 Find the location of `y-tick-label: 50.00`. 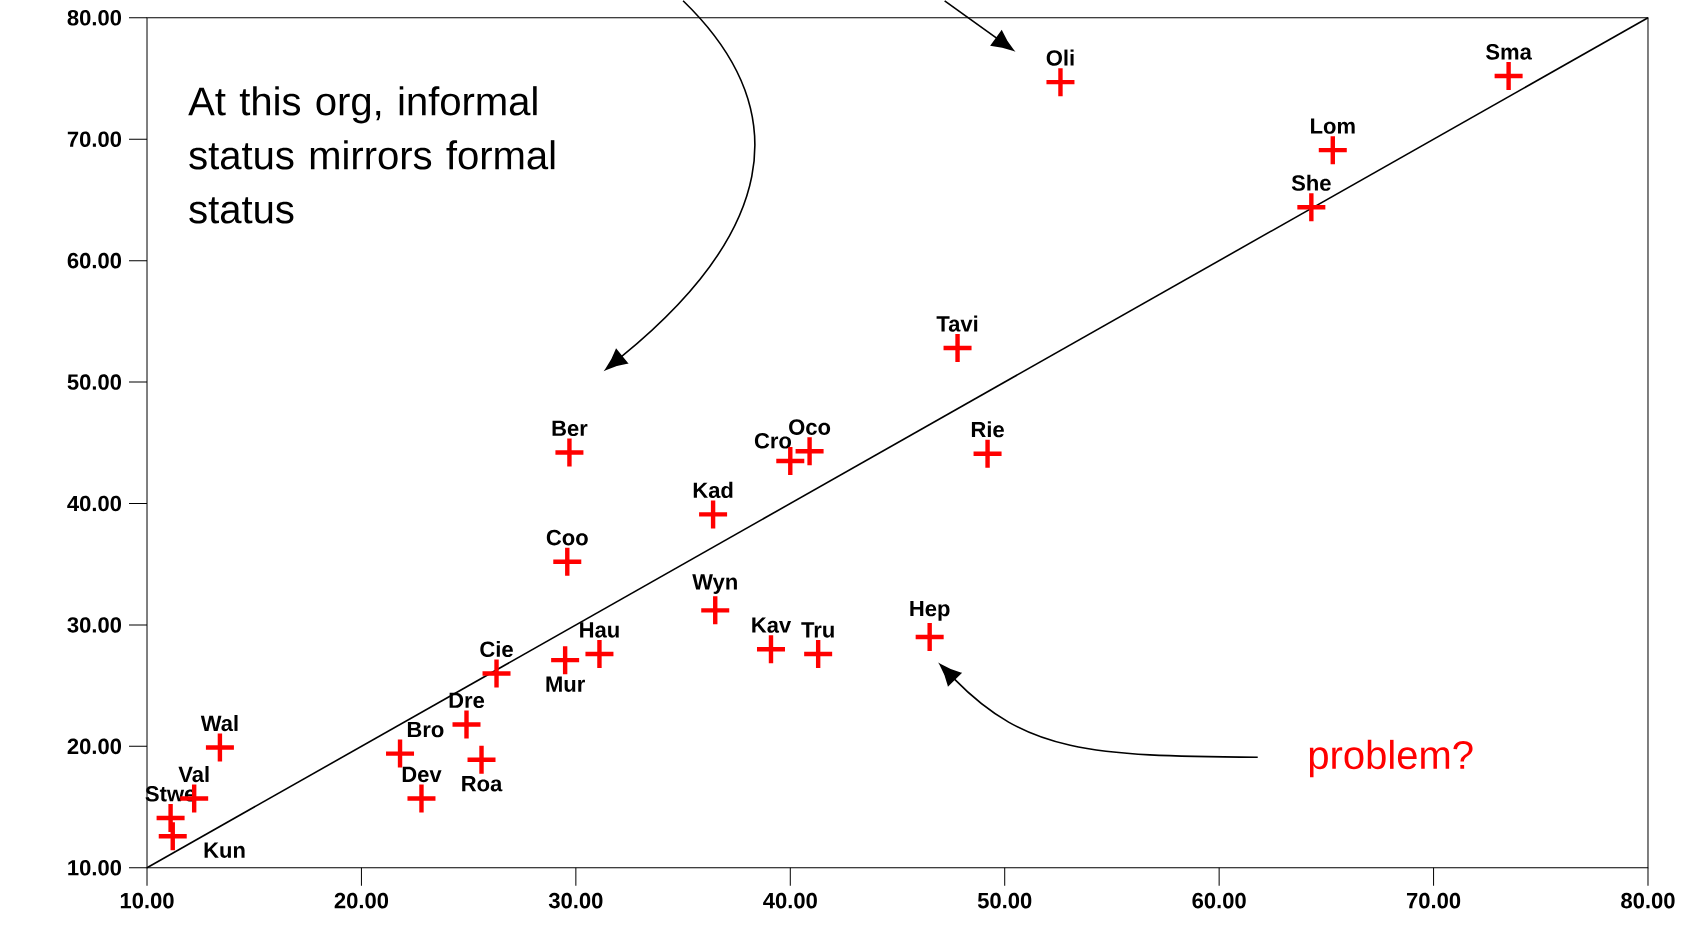

y-tick-label: 50.00 is located at coordinates (94, 382).